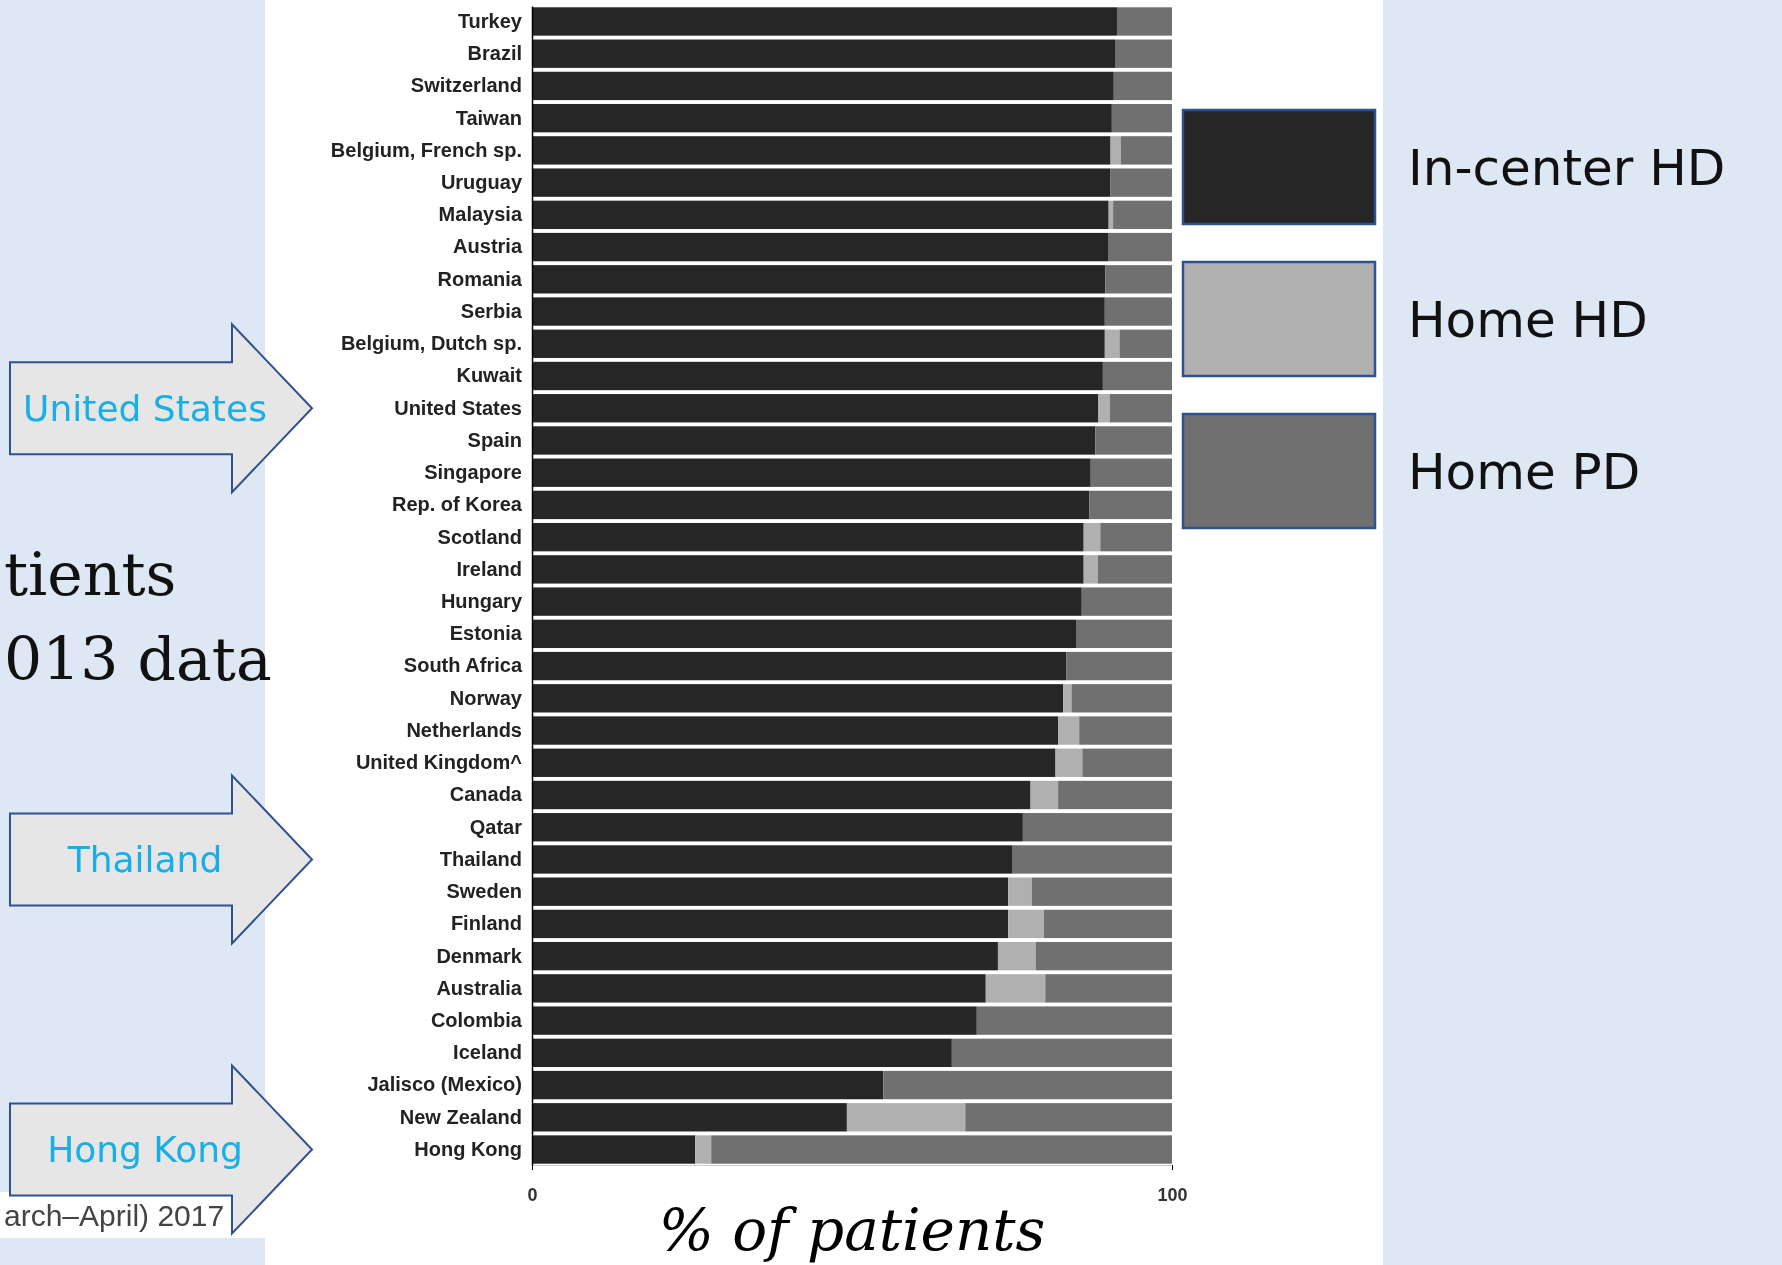 The height and width of the screenshot is (1265, 1782). What do you see at coordinates (90, 574) in the screenshot?
I see `text: tients` at bounding box center [90, 574].